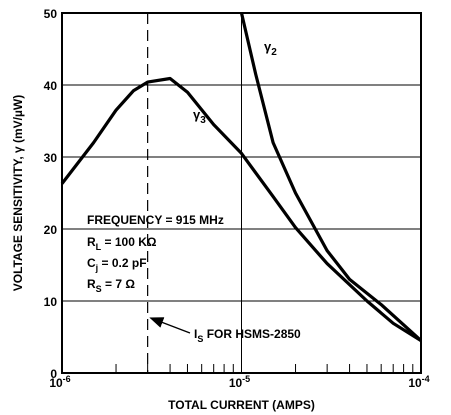 Image resolution: width=451 pixels, height=415 pixels. I want to click on x-tick-label: 10⁻⁵, so click(239, 382).